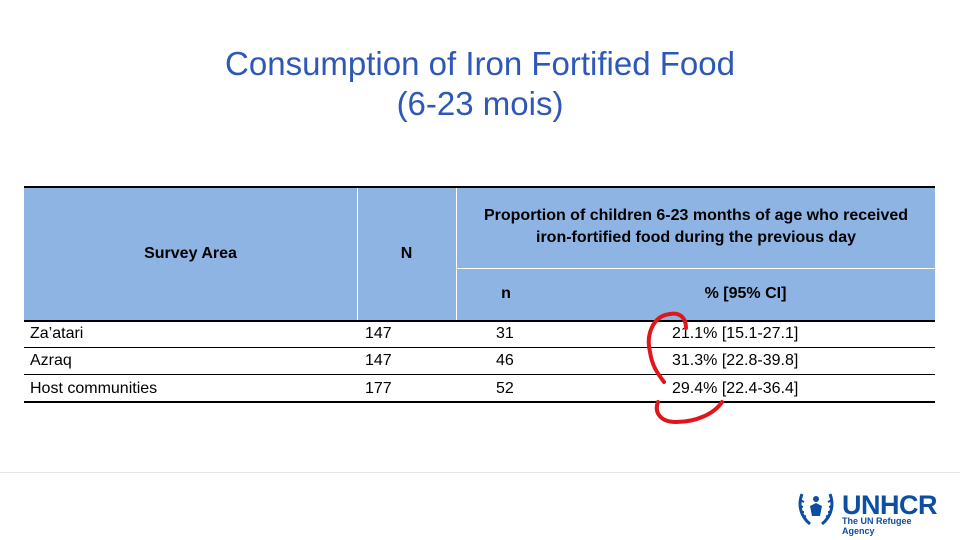 The height and width of the screenshot is (540, 960). Describe the element at coordinates (877, 526) in the screenshot. I see `logo-tagline: The UN Refugee Agency` at that location.